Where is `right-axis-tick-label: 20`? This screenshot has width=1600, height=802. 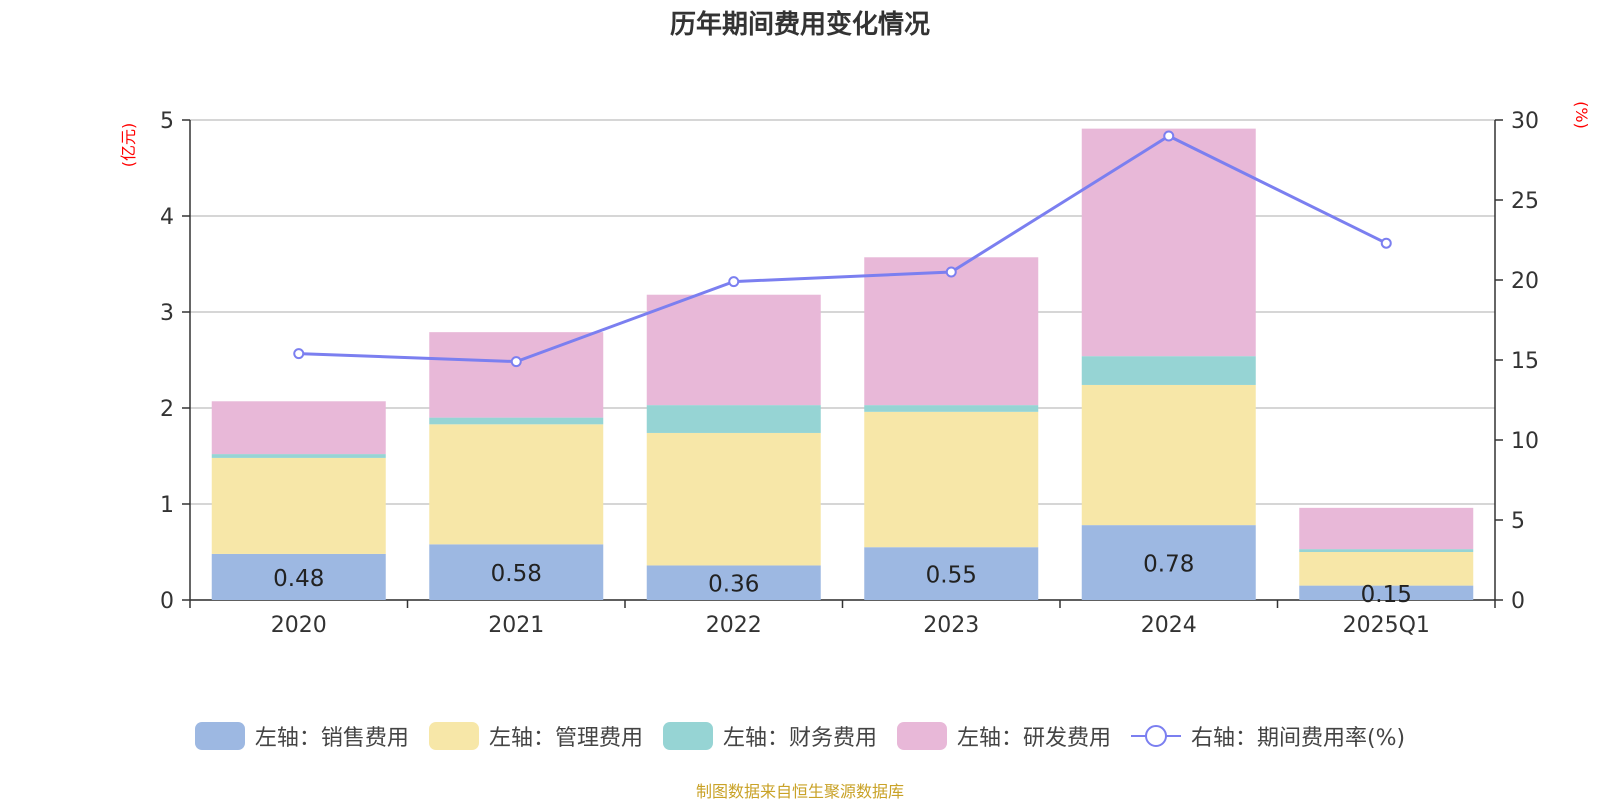 right-axis-tick-label: 20 is located at coordinates (1525, 281).